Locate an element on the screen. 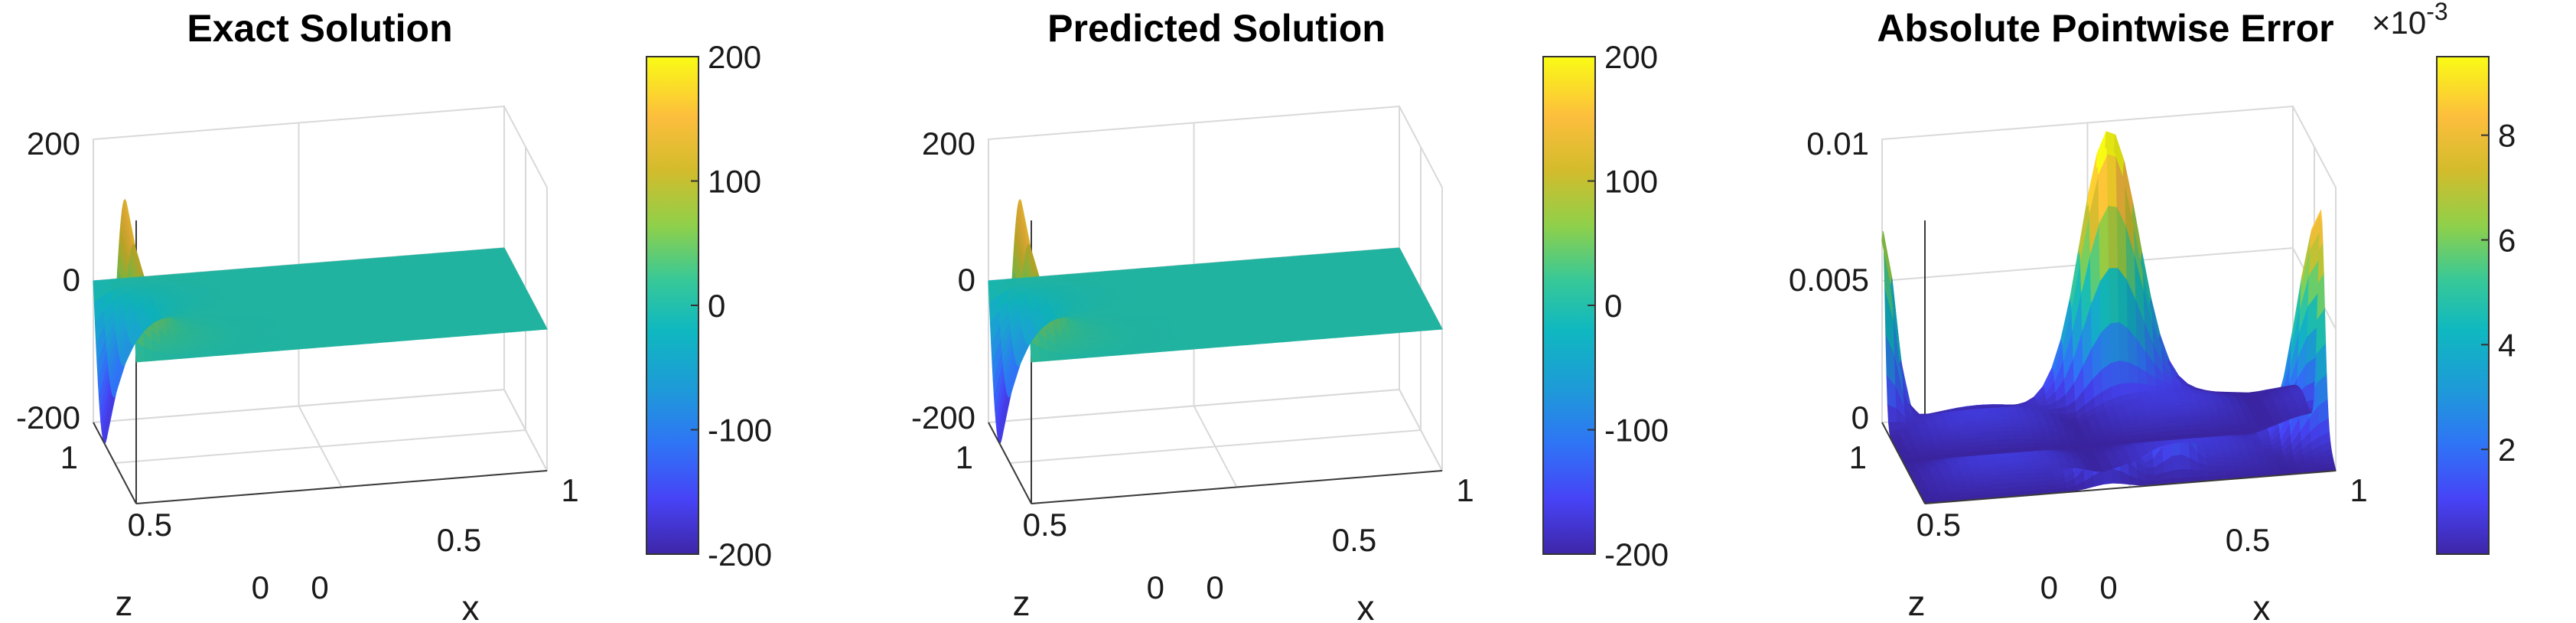 The width and height of the screenshot is (2576, 623). colorbar-tick-label: -100 is located at coordinates (1636, 430).